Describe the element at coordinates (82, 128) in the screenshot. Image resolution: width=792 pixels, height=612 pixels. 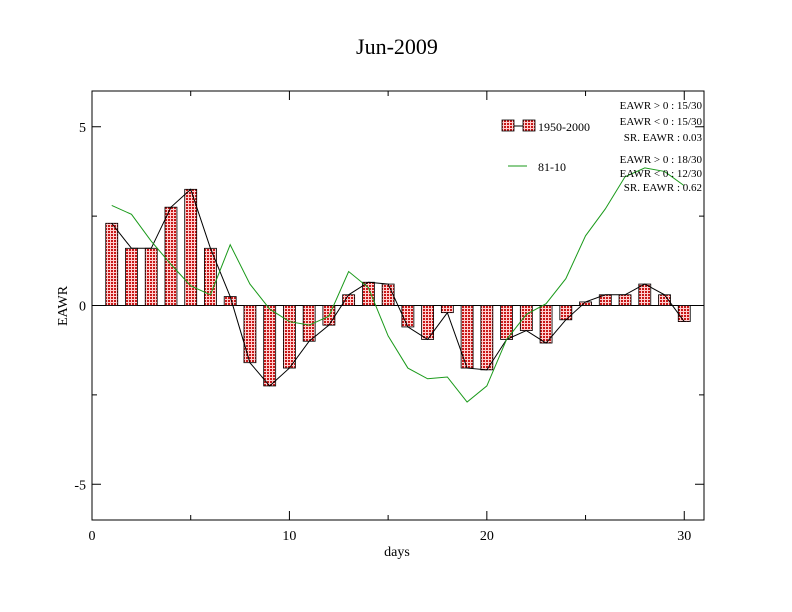
I see `y-tick-label-5: 5` at that location.